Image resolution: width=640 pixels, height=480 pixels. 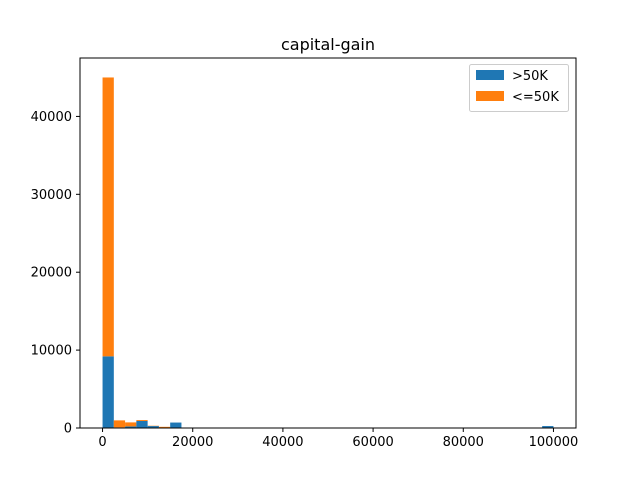 I want to click on x-tick-label-5: 100000, so click(x=554, y=442).